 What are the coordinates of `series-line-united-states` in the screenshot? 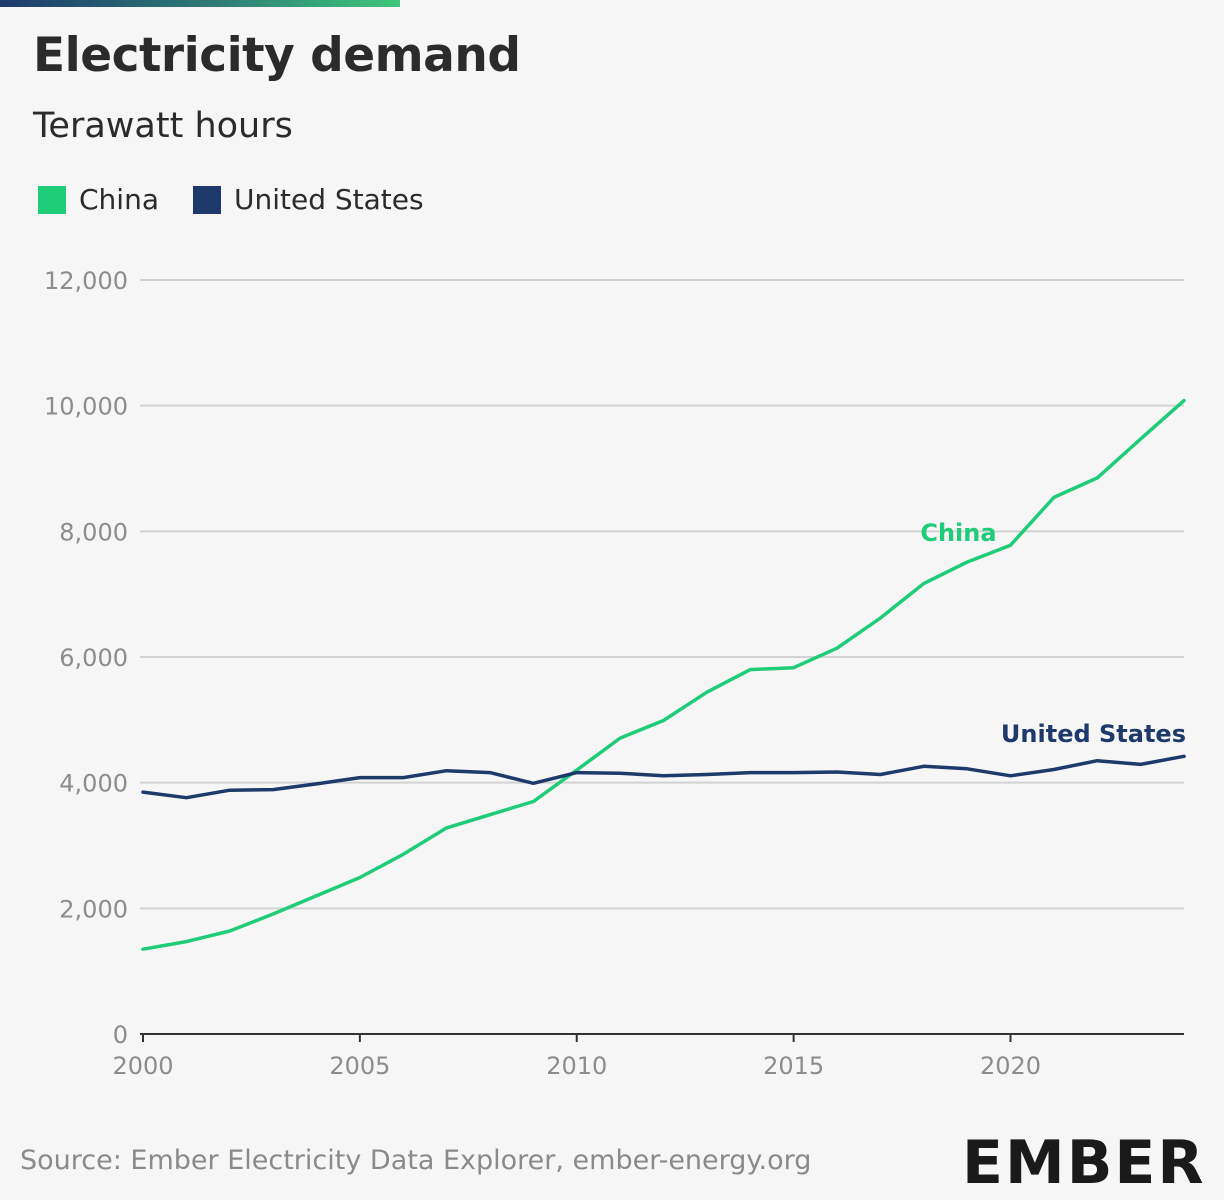 It's located at (663, 777).